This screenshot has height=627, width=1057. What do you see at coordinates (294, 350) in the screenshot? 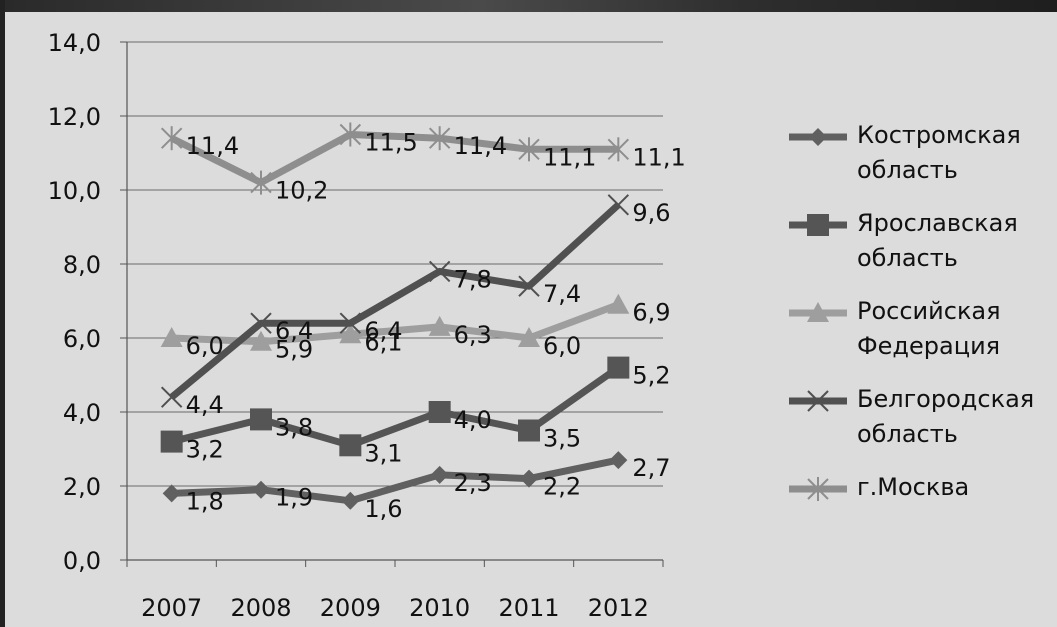
I see `data-label: 5,9` at bounding box center [294, 350].